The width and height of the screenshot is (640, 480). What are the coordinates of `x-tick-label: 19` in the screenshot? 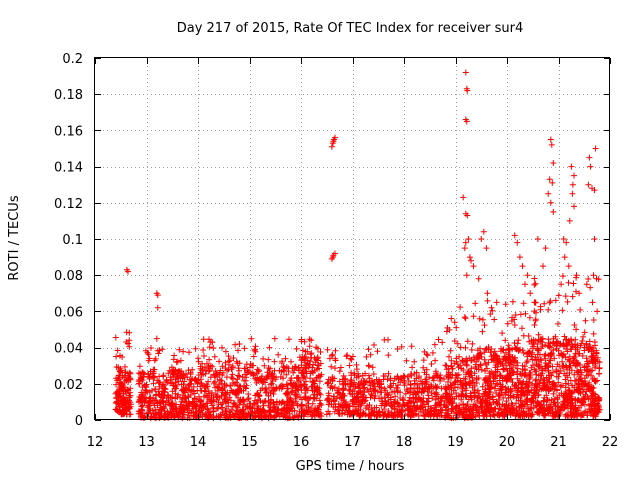 It's located at (455, 442).